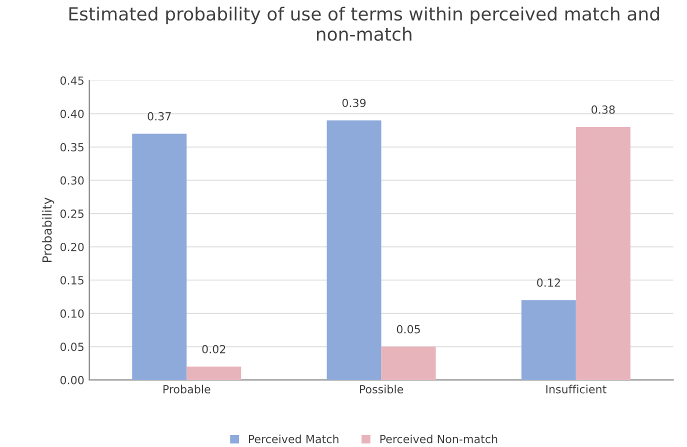 Image resolution: width=687 pixels, height=447 pixels. I want to click on y-tick-label: 0.35, so click(72, 147).